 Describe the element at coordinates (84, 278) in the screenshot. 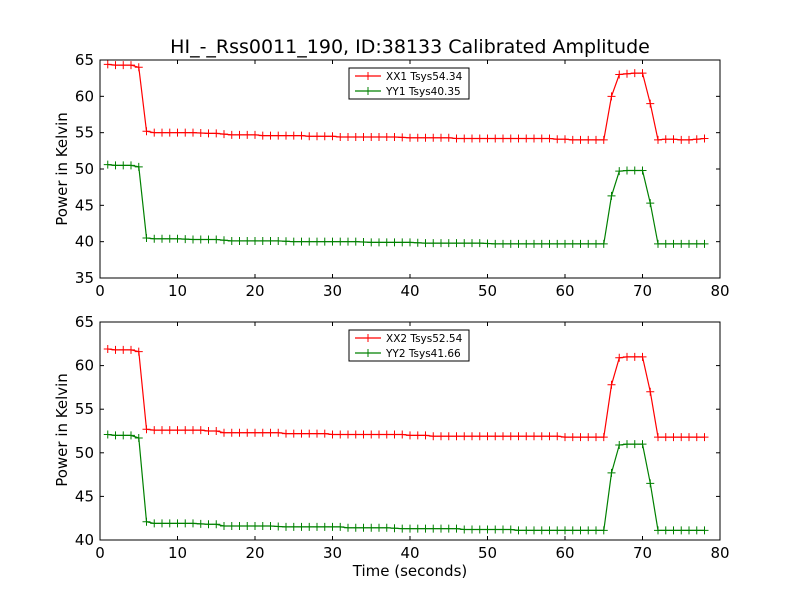

I see `y-tick-label: 35` at that location.